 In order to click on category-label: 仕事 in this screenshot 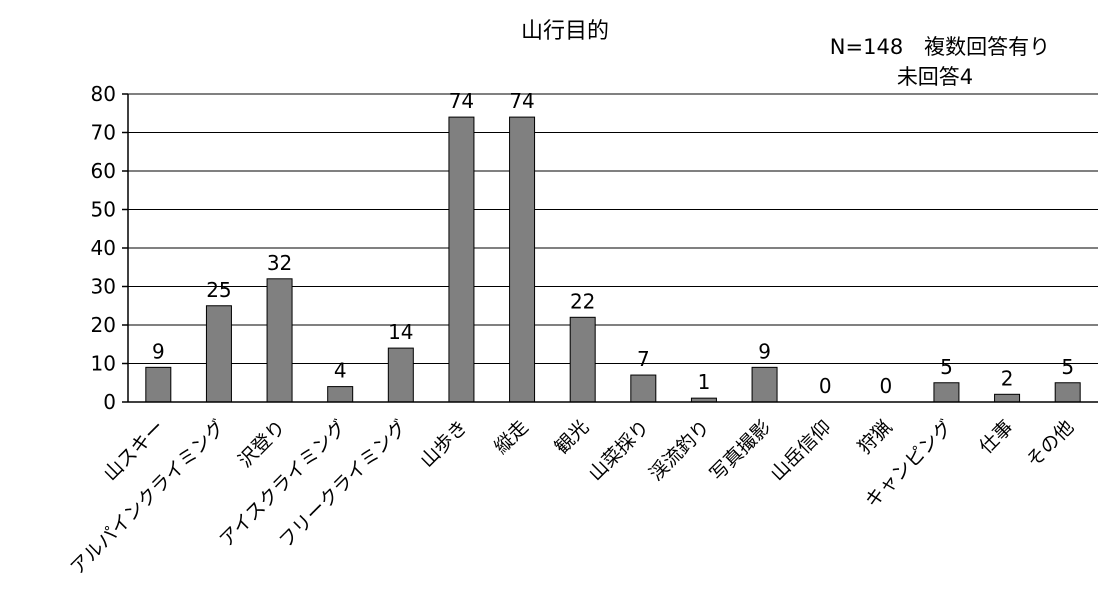, I will do `click(996, 437)`.